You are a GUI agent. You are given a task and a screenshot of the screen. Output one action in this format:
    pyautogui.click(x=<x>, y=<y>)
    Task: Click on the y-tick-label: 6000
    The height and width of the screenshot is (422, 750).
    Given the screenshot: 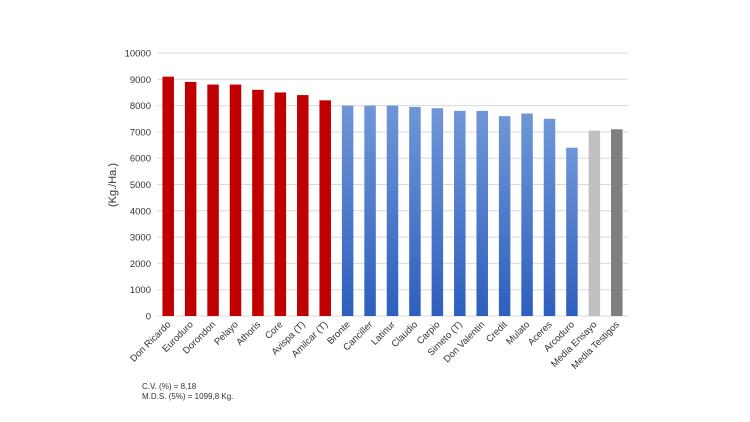 What is the action you would take?
    pyautogui.click(x=140, y=159)
    